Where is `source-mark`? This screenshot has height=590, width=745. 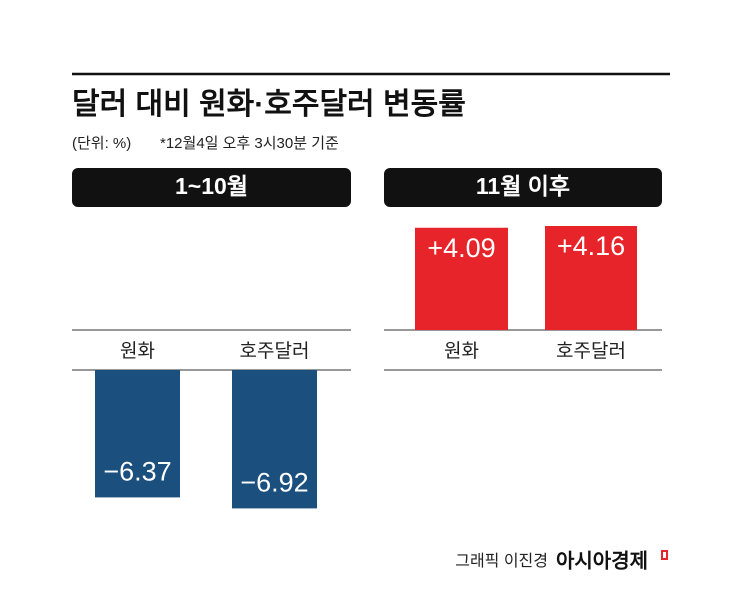 source-mark is located at coordinates (664, 555).